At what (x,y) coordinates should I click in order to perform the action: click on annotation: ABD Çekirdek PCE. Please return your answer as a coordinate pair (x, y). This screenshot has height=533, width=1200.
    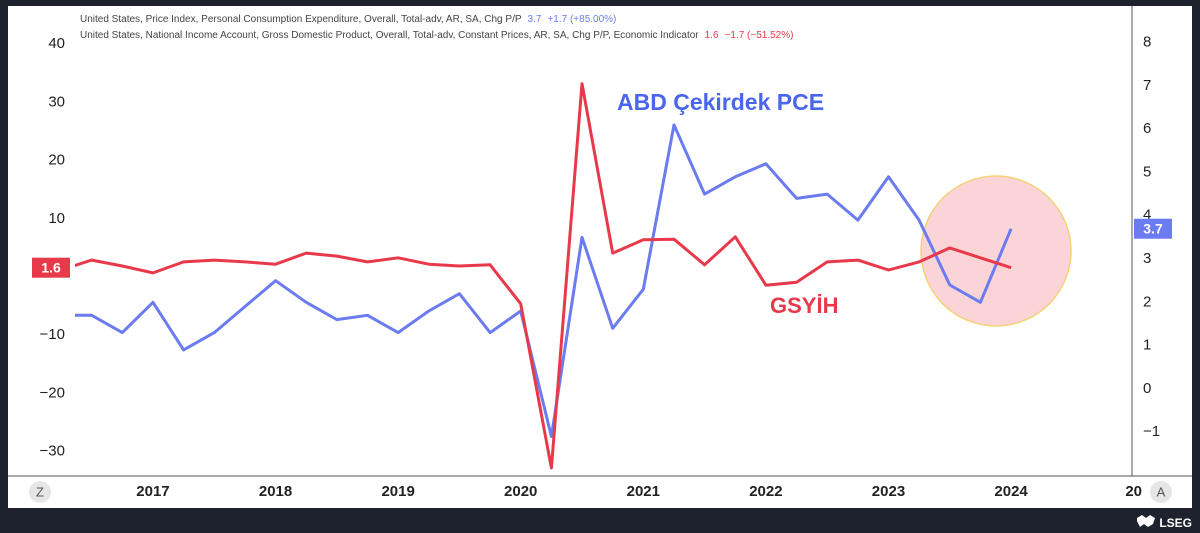
    Looking at the image, I should click on (720, 102).